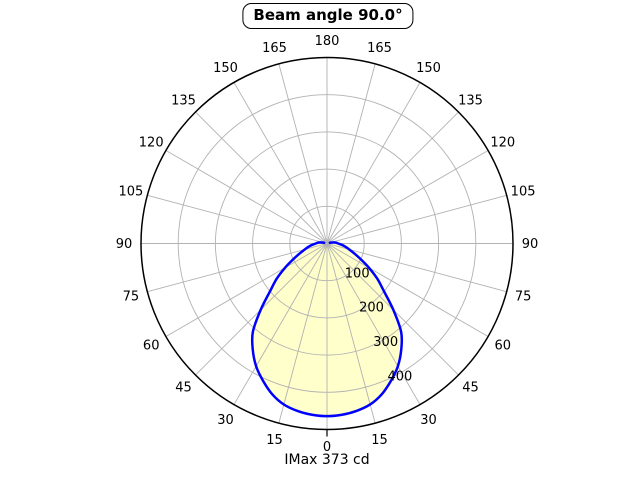 This screenshot has width=640, height=480. What do you see at coordinates (399, 377) in the screenshot?
I see `radial-tick-label: 400` at bounding box center [399, 377].